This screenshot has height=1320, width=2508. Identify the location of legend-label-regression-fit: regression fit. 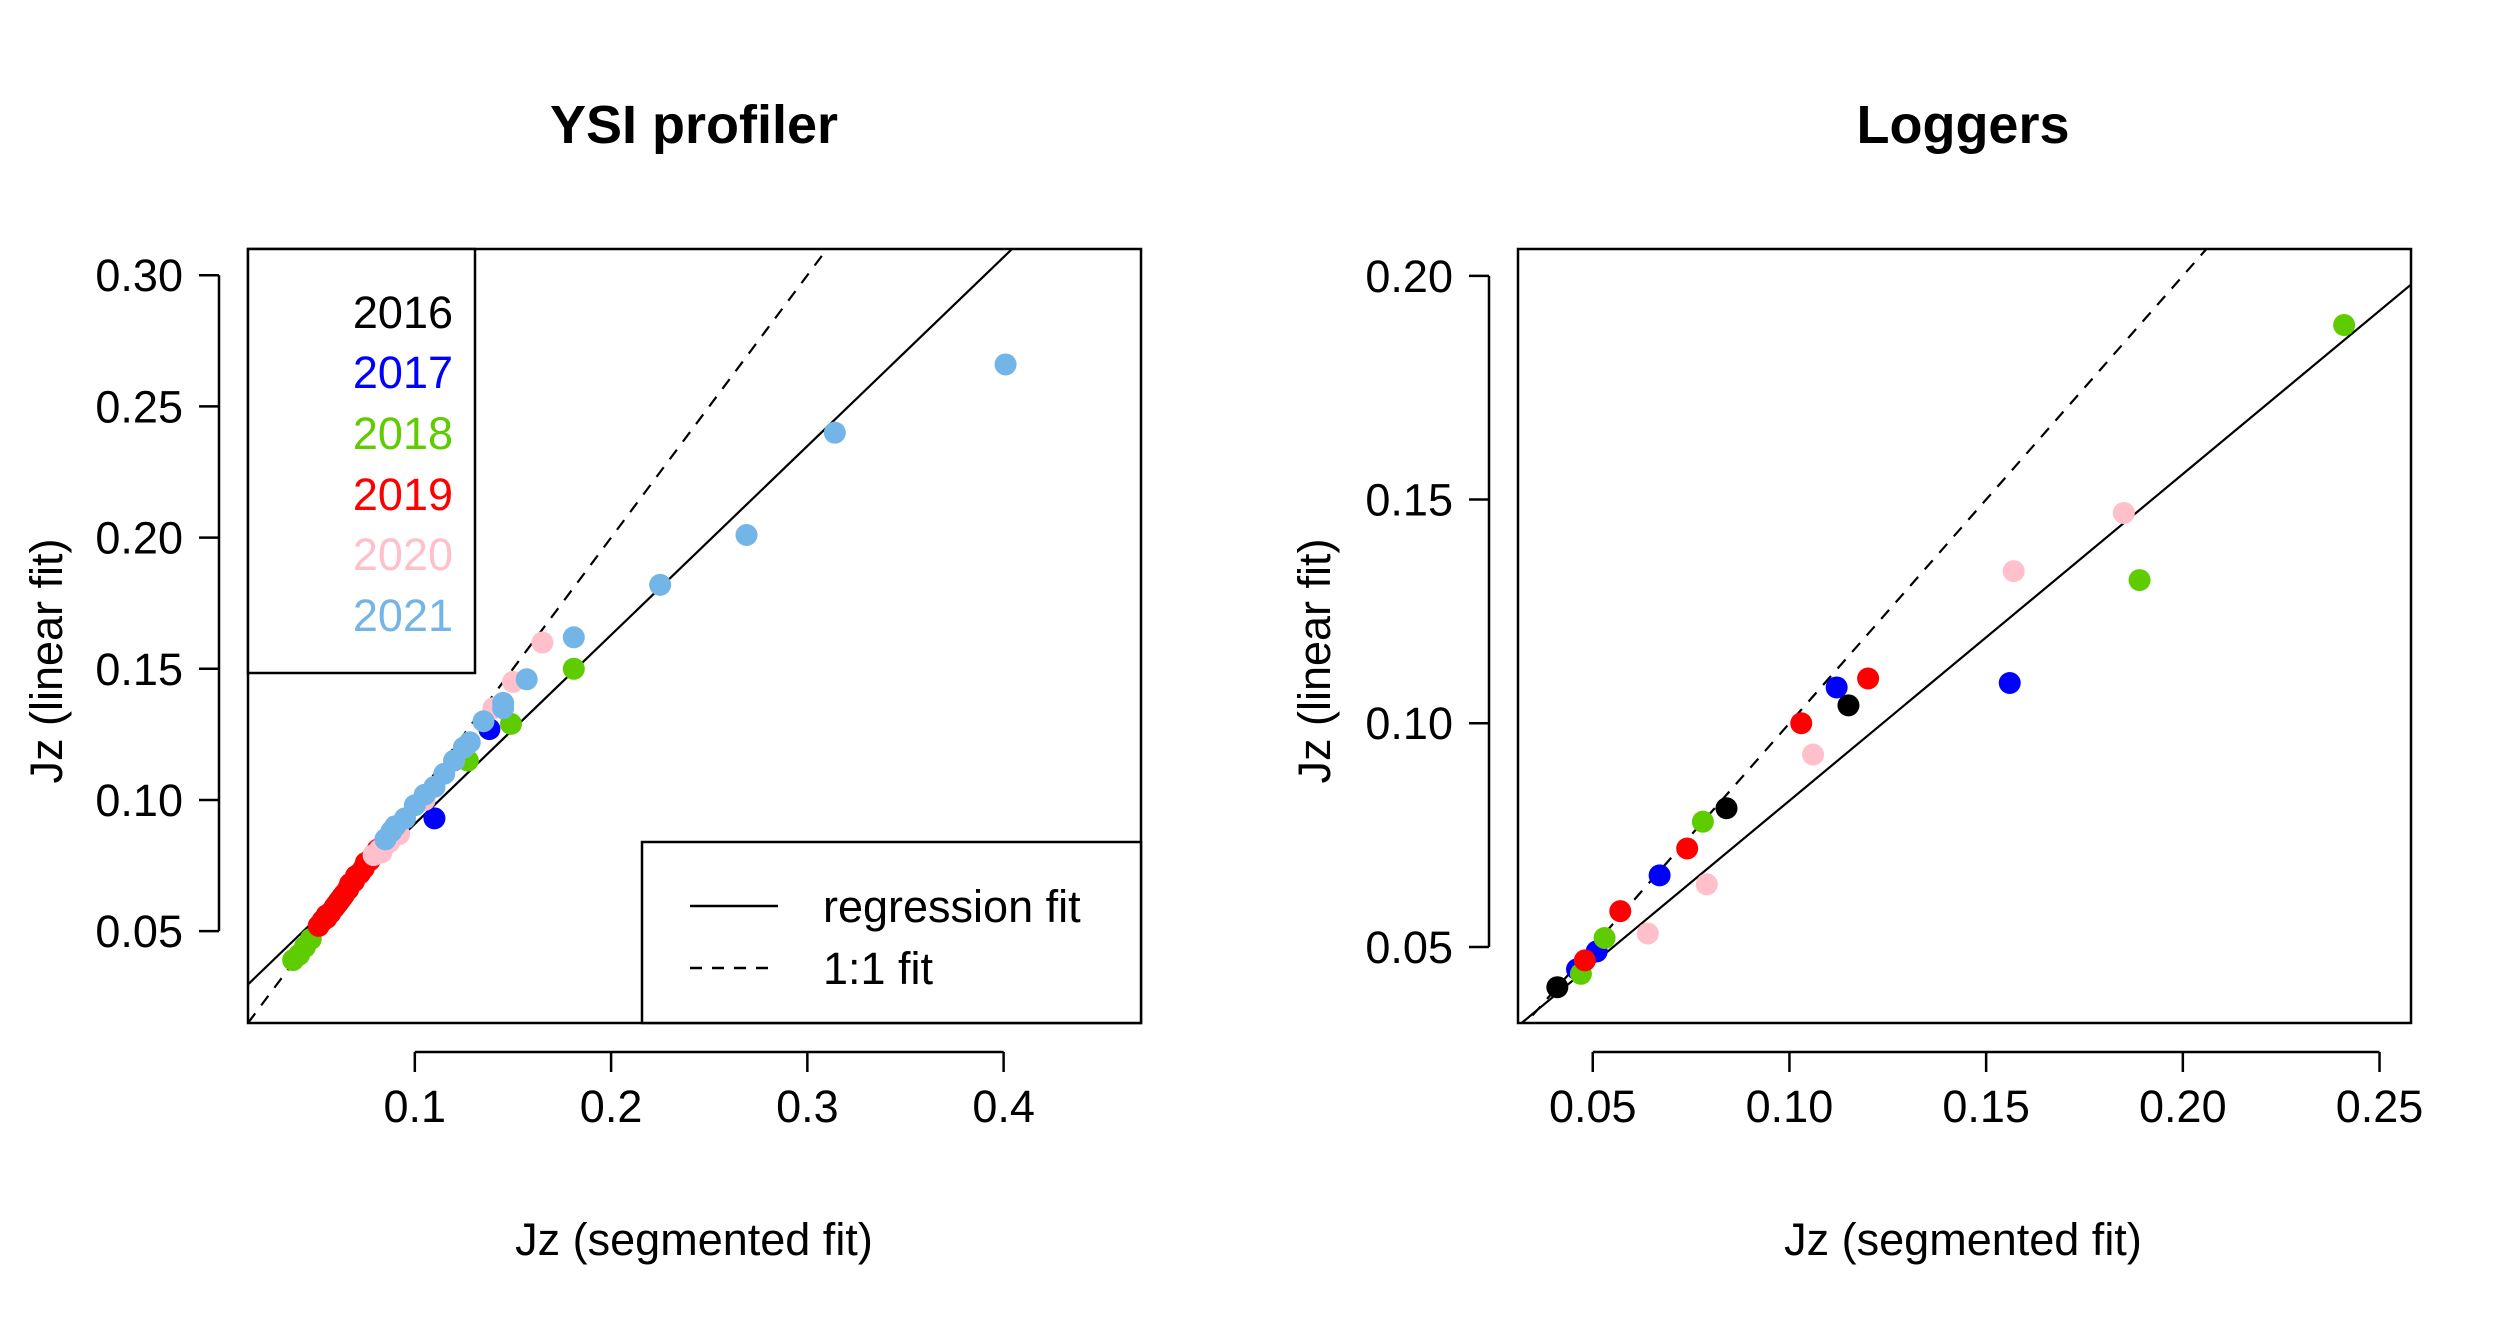
(952, 906).